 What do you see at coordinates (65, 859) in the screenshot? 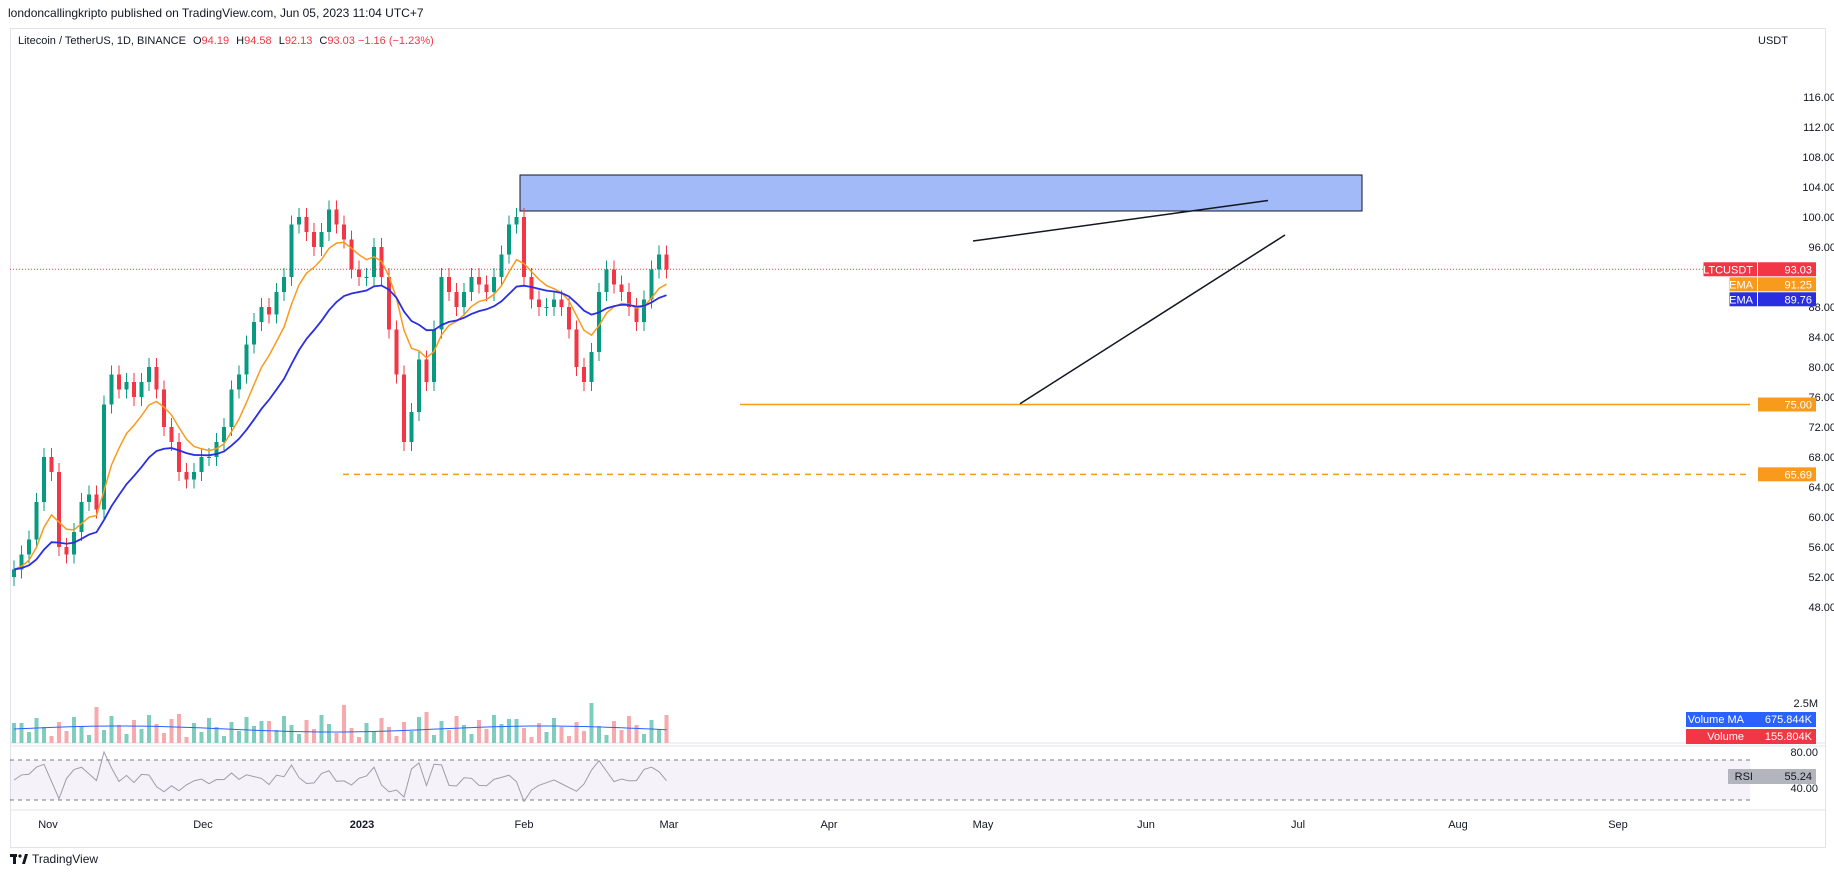
I see `tradingview-brand: TradingView` at bounding box center [65, 859].